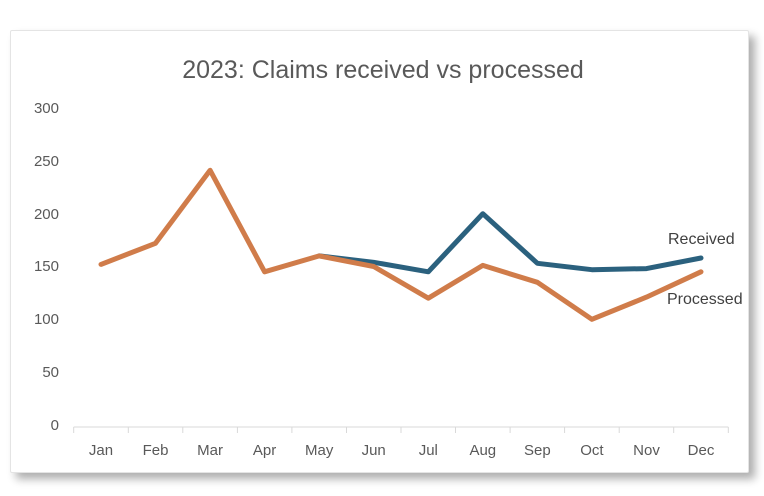 The image size is (764, 496). I want to click on y-tick-label: 50, so click(50, 372).